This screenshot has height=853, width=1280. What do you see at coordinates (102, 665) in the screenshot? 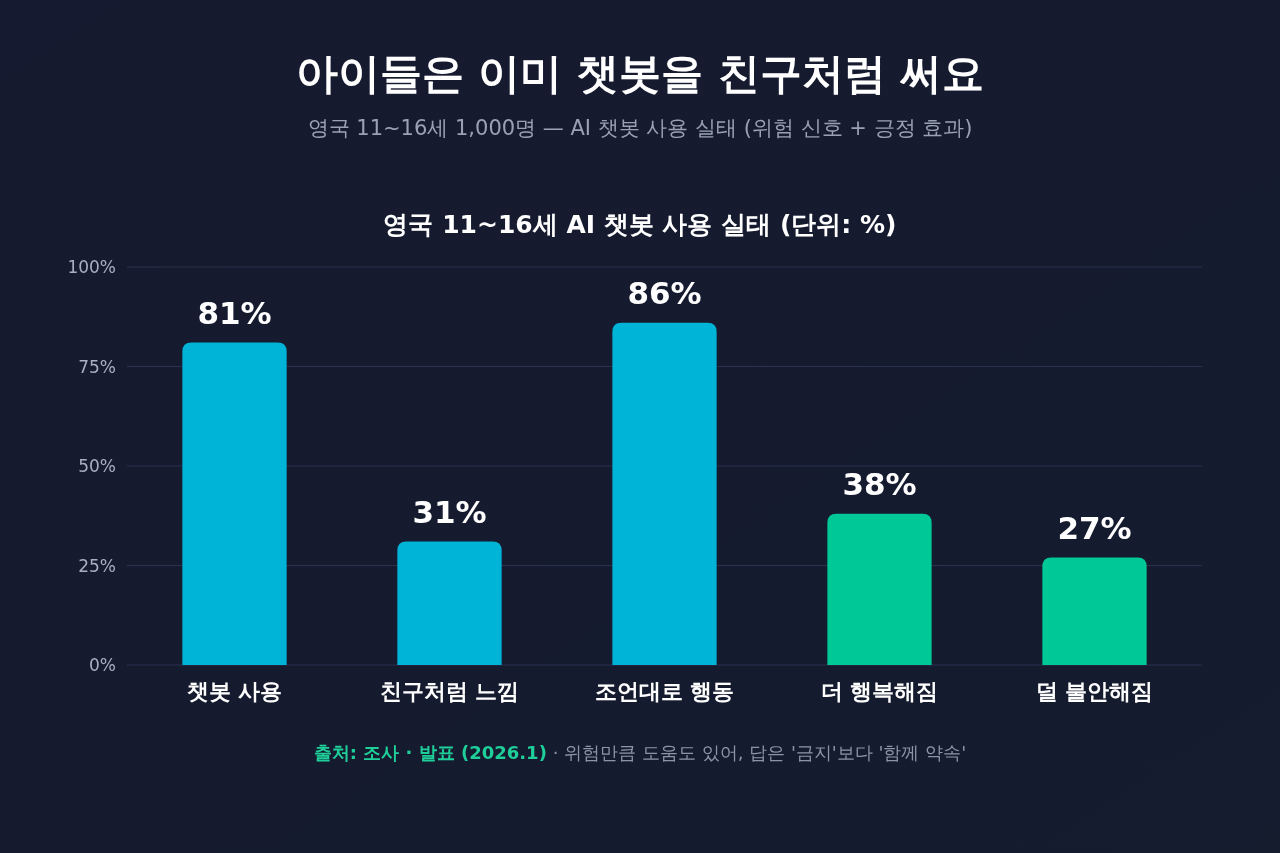
I see `y-tick-label: 0%` at bounding box center [102, 665].